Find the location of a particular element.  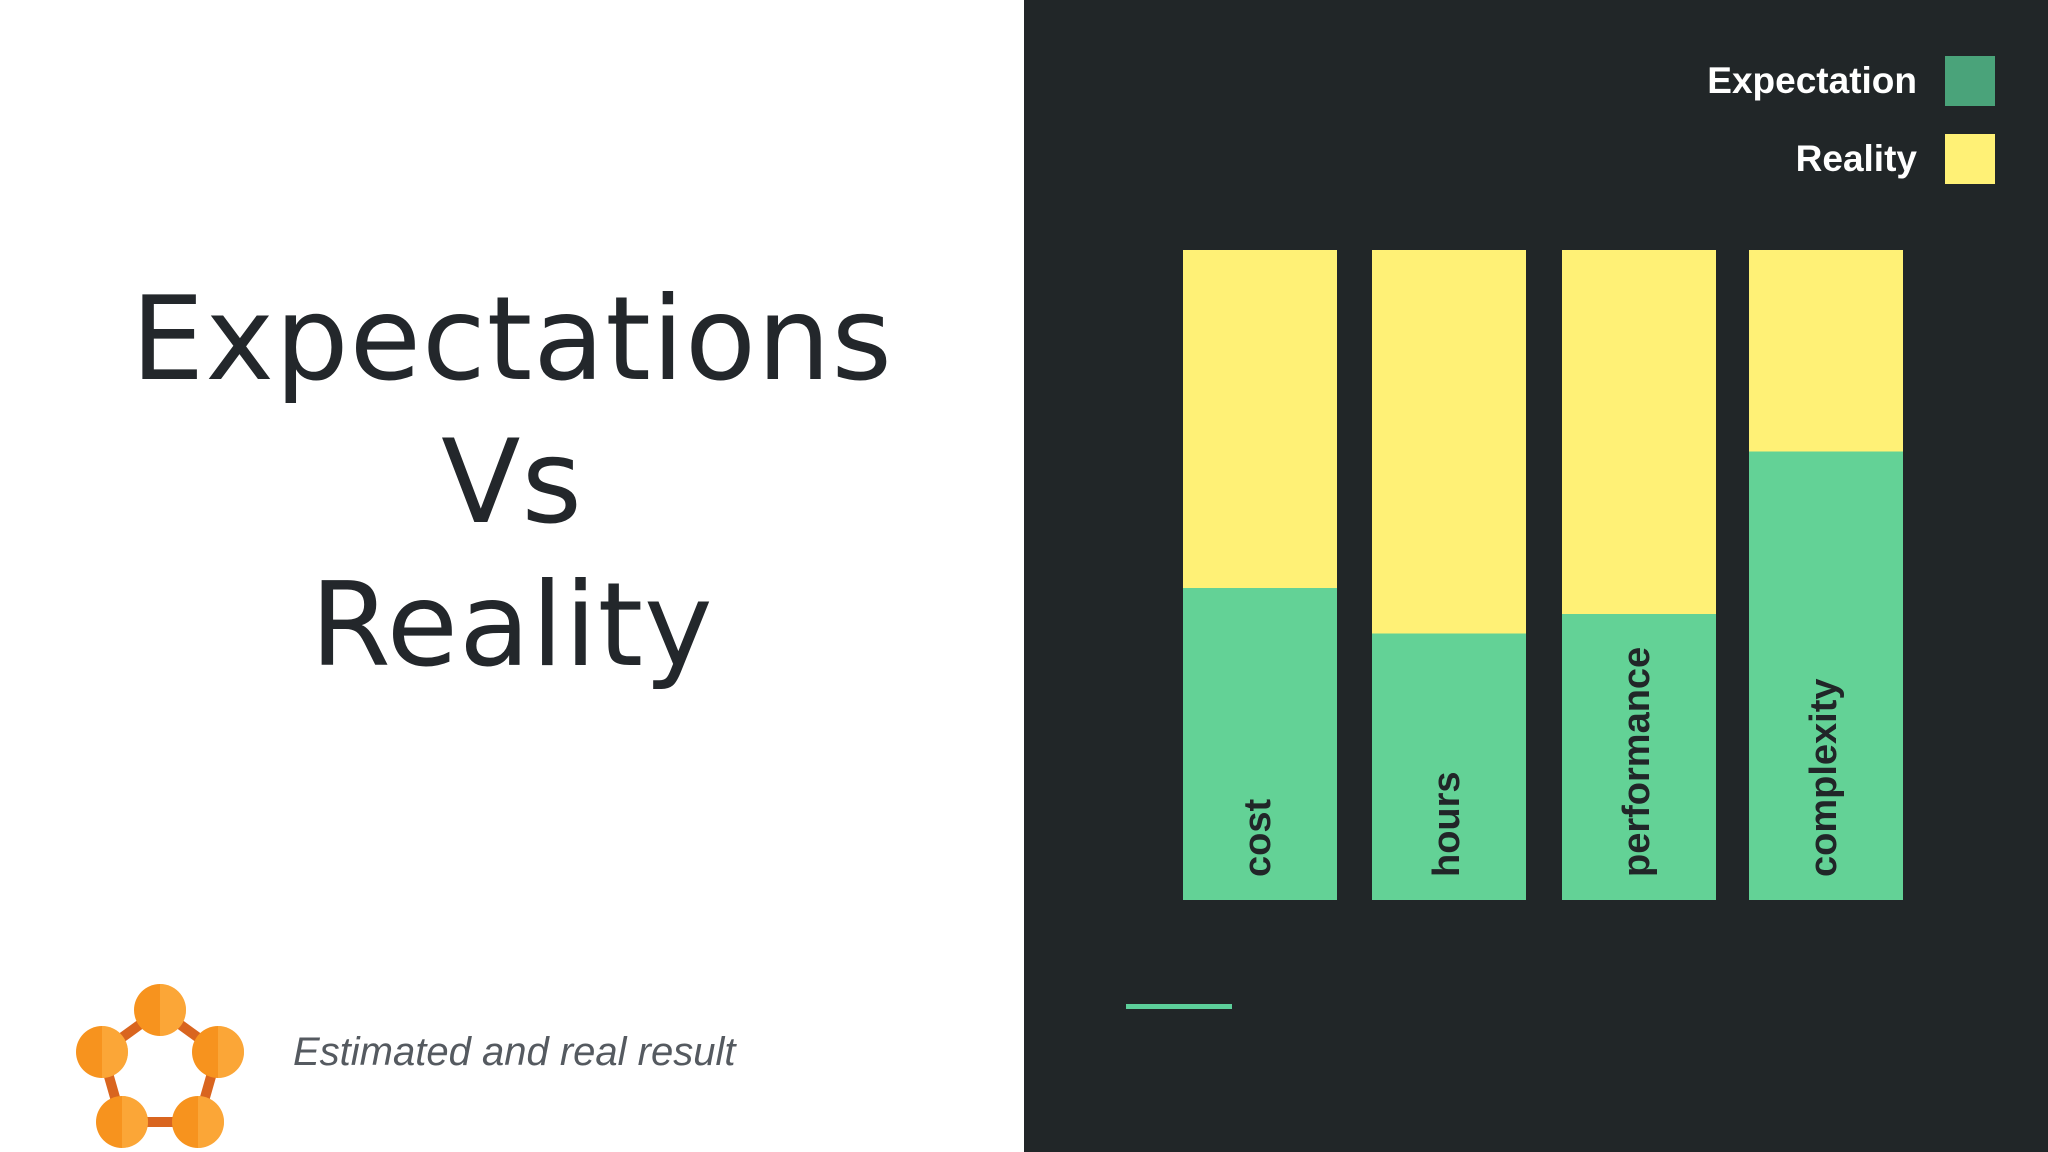

accent-underline is located at coordinates (1179, 1006).